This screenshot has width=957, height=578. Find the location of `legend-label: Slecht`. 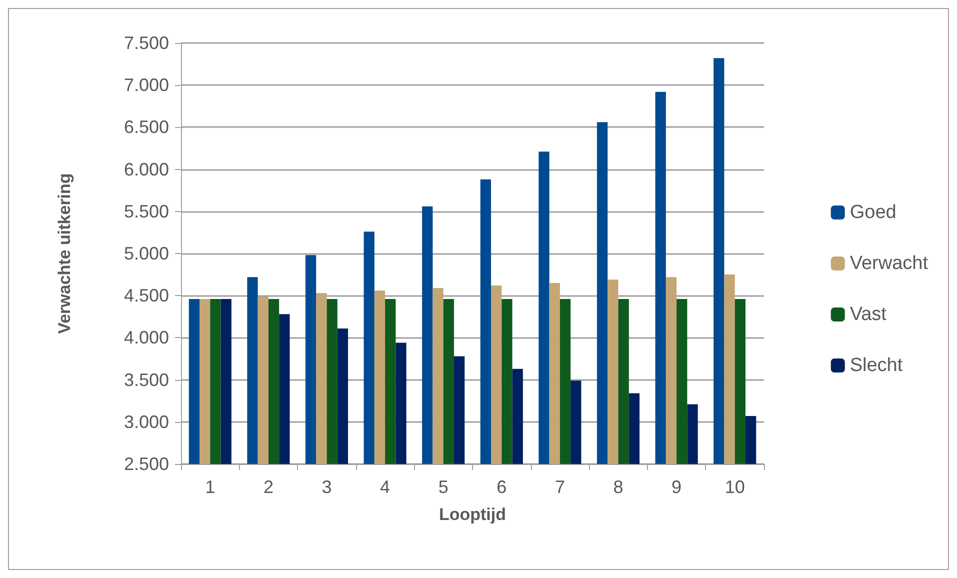

legend-label: Slecht is located at coordinates (877, 365).